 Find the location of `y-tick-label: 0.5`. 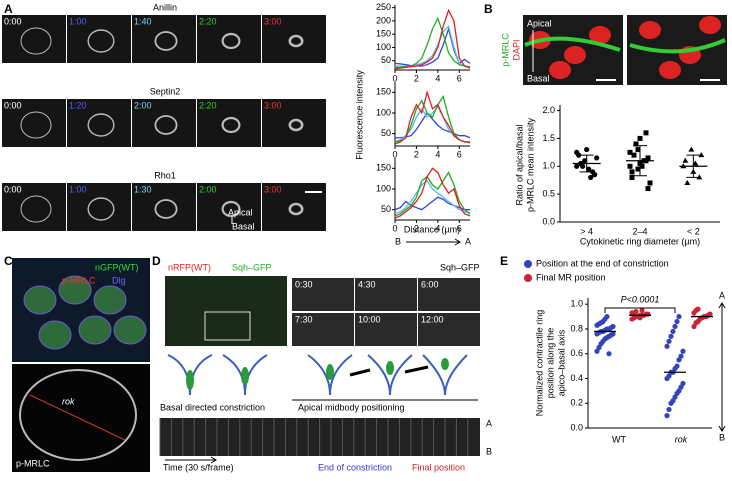

y-tick-label: 0.5 is located at coordinates (548, 194).